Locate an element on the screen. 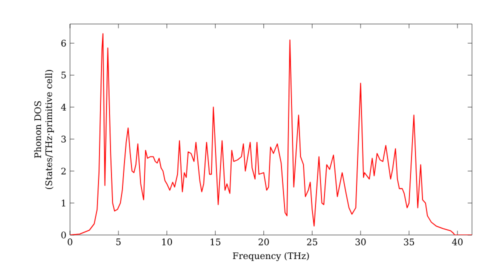  y-tick-label: 0 is located at coordinates (63, 235).